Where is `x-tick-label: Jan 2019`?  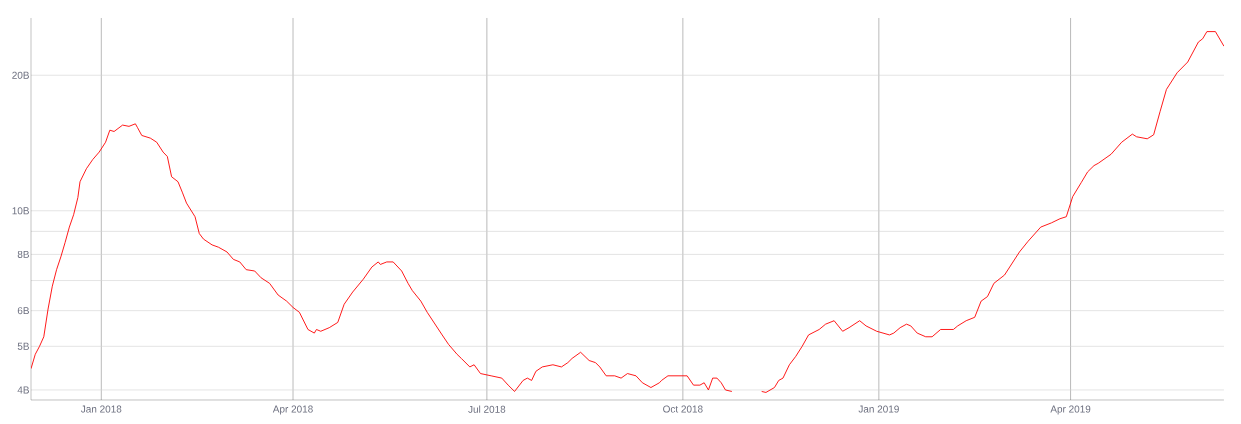 x-tick-label: Jan 2019 is located at coordinates (878, 409).